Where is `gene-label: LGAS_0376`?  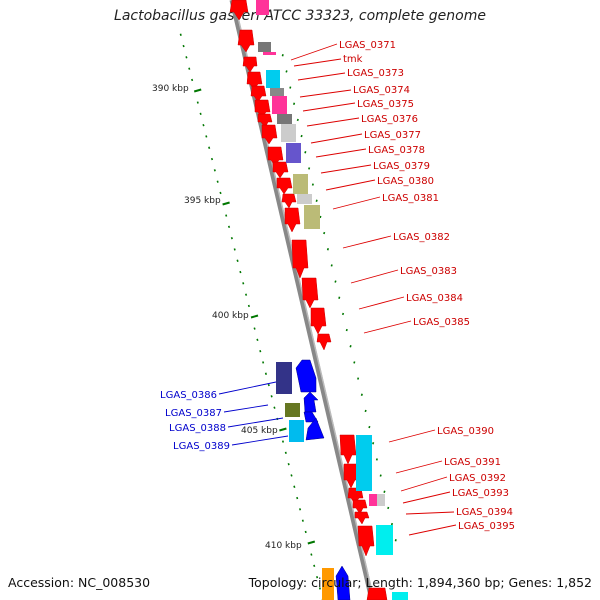 gene-label: LGAS_0376 is located at coordinates (389, 119).